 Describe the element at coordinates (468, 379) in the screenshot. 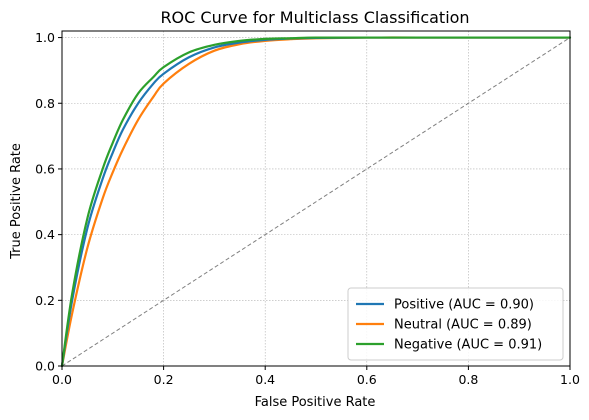

I see `x-tick-label: 0.8` at that location.